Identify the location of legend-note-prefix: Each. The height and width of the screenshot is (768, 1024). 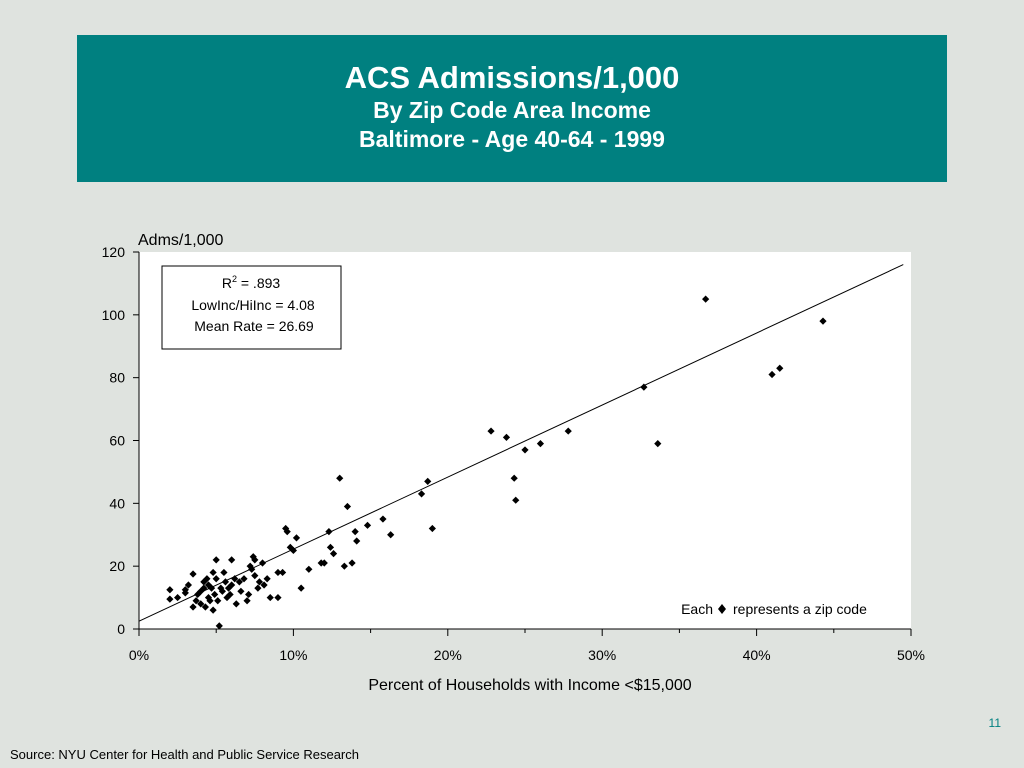
(697, 609).